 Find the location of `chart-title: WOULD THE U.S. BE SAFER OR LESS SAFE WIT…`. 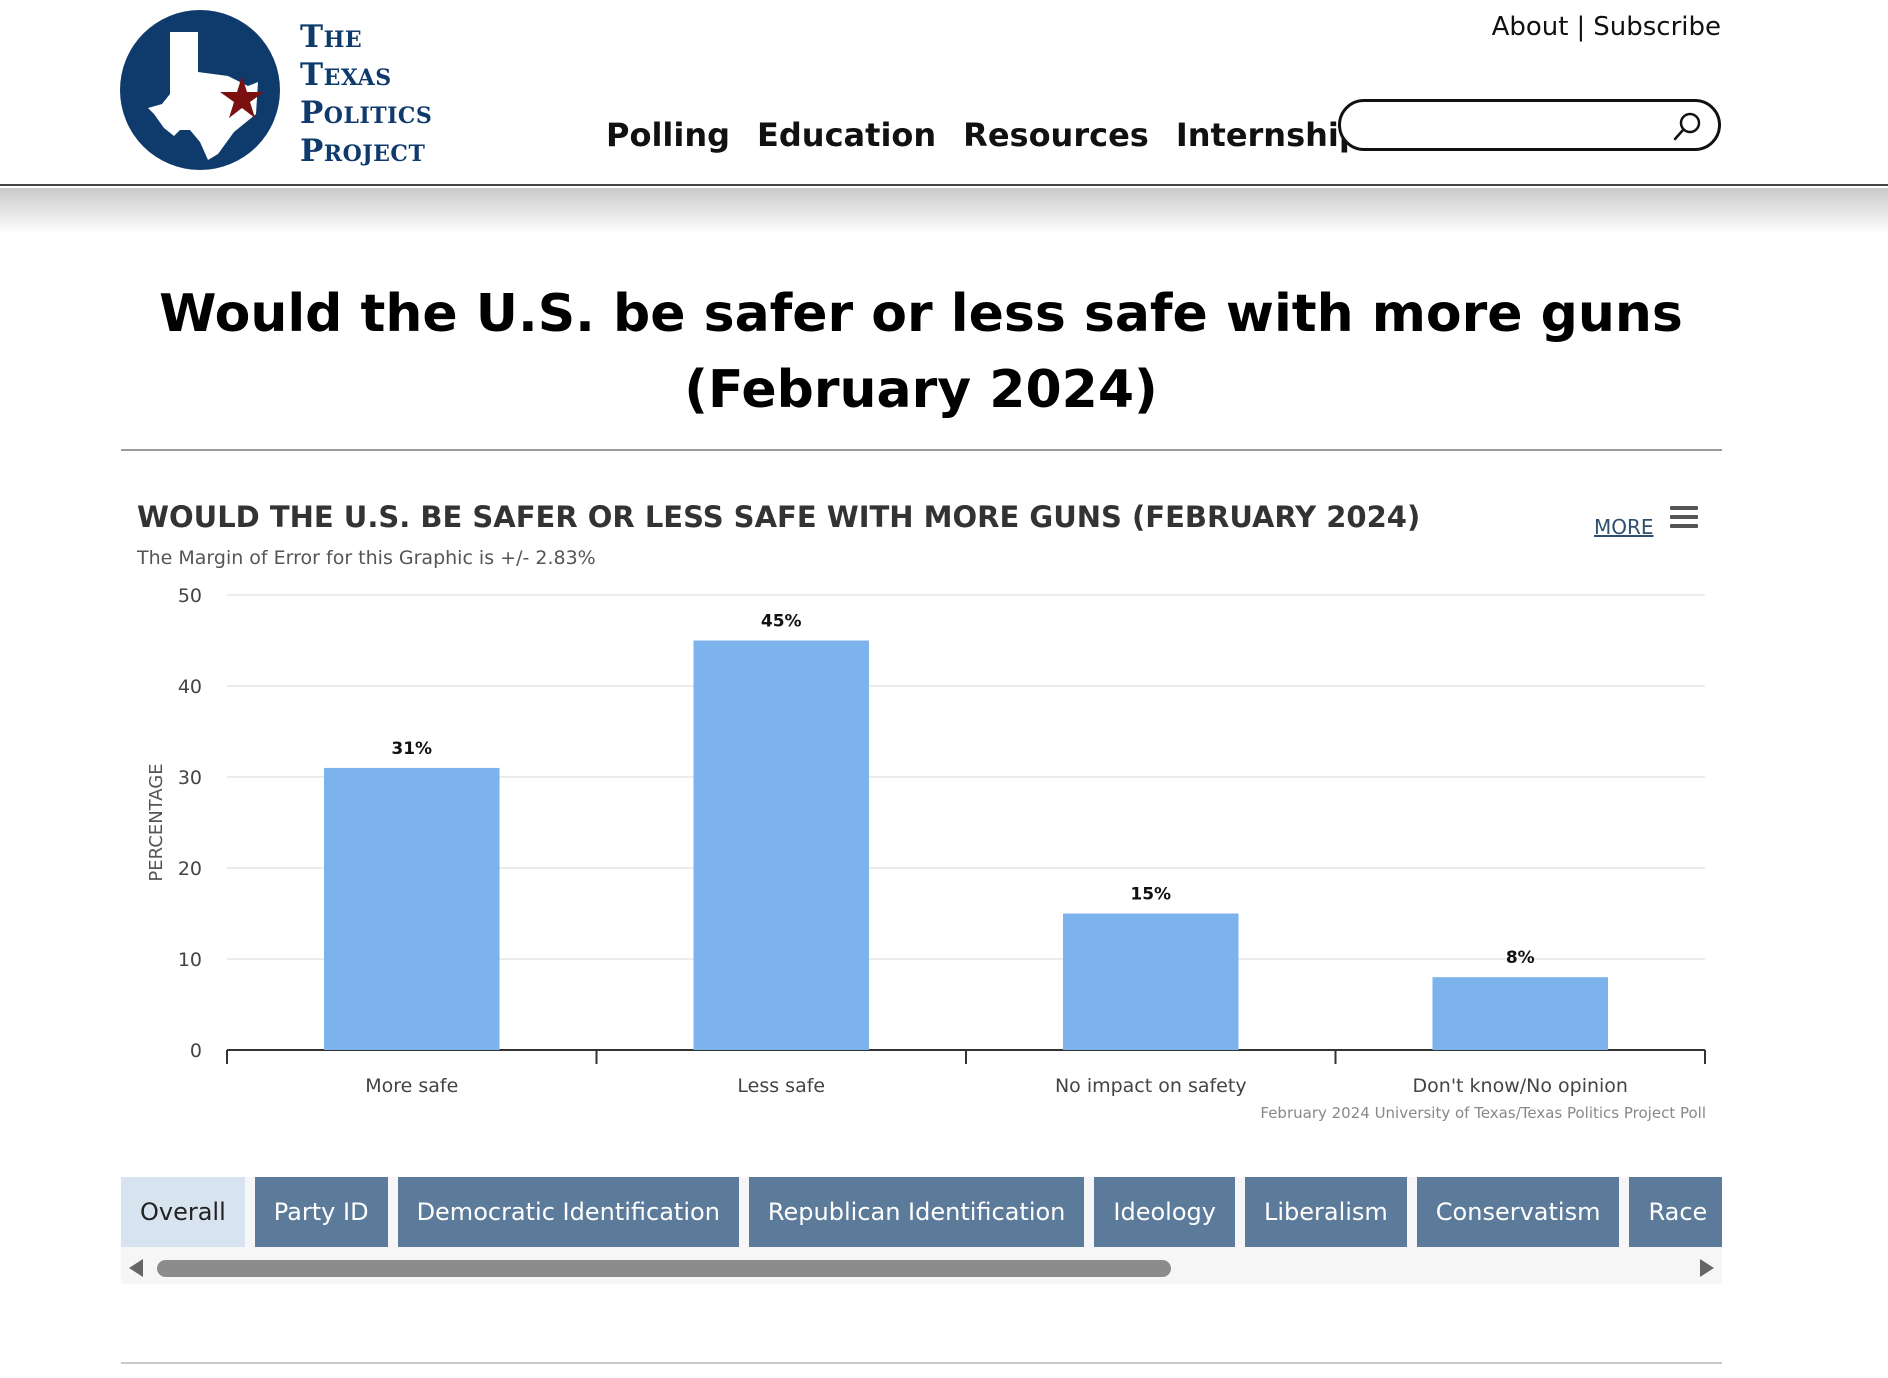

chart-title: WOULD THE U.S. BE SAFER OR LESS SAFE WIT… is located at coordinates (779, 517).